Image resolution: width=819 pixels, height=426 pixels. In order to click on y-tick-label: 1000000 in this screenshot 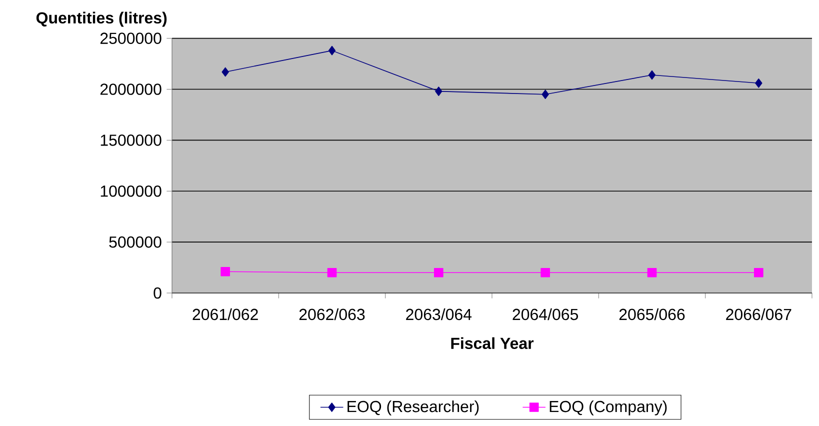, I will do `click(131, 191)`.